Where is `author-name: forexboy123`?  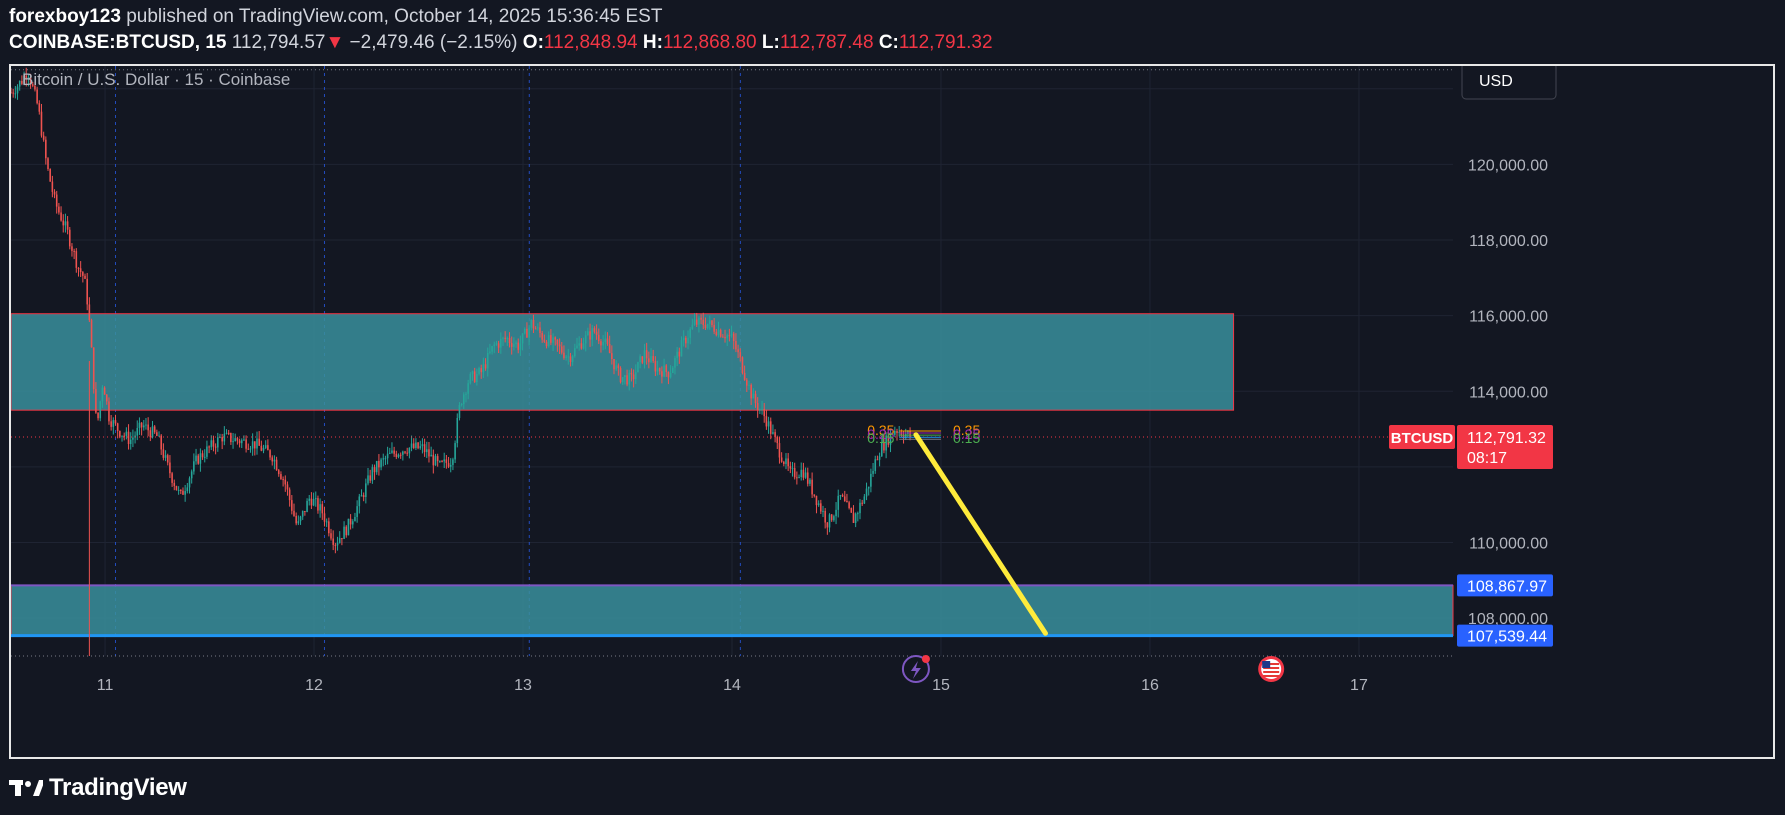
author-name: forexboy123 is located at coordinates (65, 16).